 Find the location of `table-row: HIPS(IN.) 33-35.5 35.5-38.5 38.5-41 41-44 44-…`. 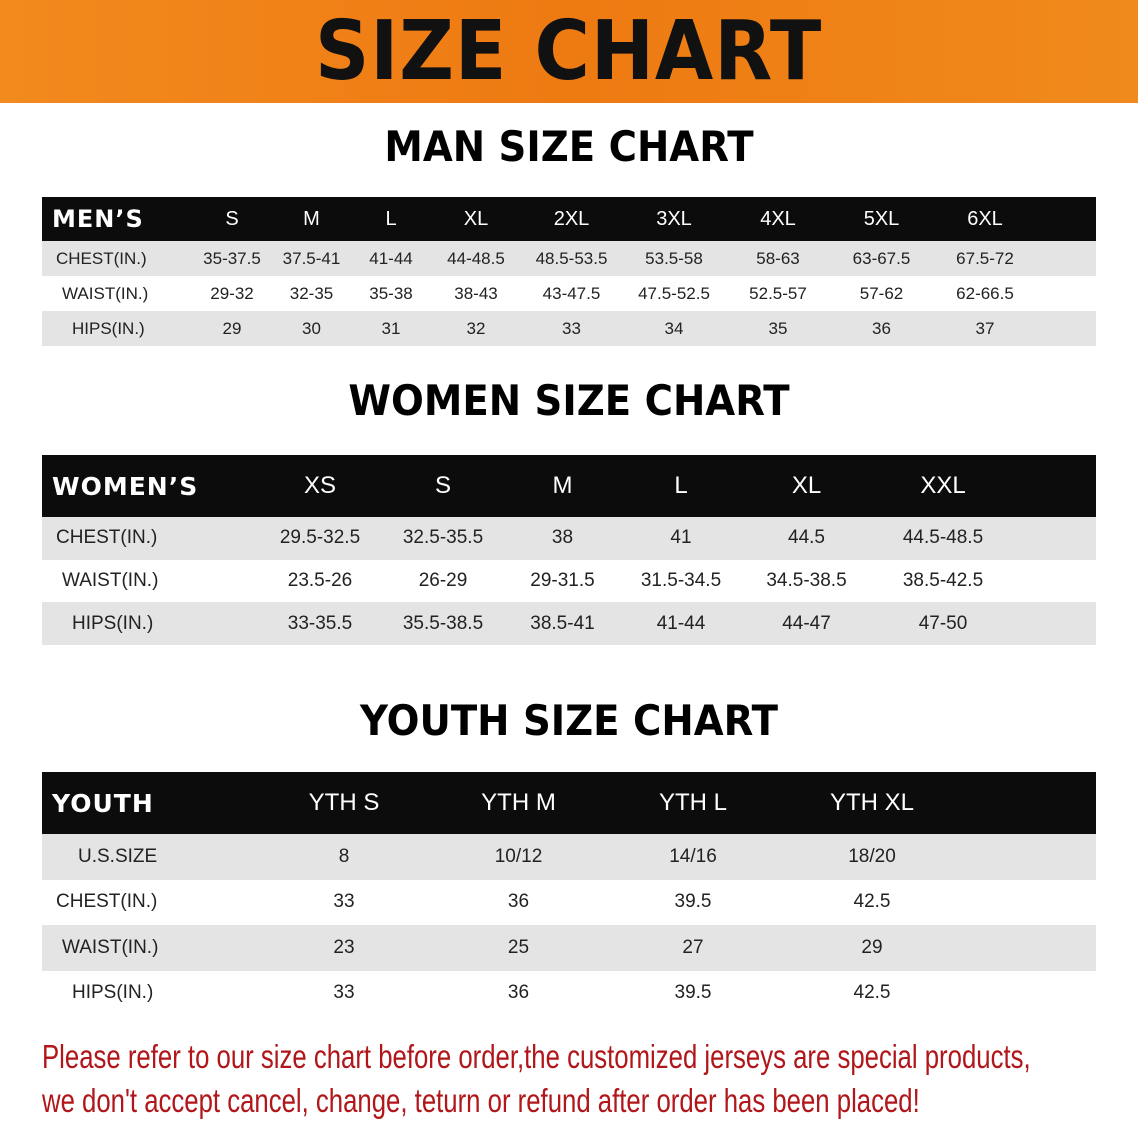

table-row: HIPS(IN.) 33-35.5 35.5-38.5 38.5-41 41-44 44-… is located at coordinates (569, 624).